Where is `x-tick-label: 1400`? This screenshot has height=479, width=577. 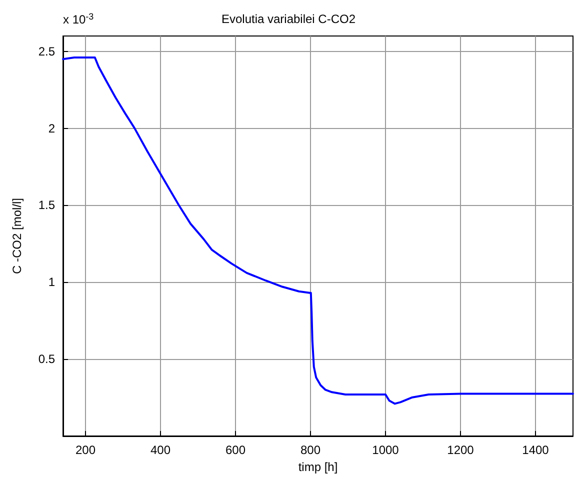
x-tick-label: 1400 is located at coordinates (536, 450).